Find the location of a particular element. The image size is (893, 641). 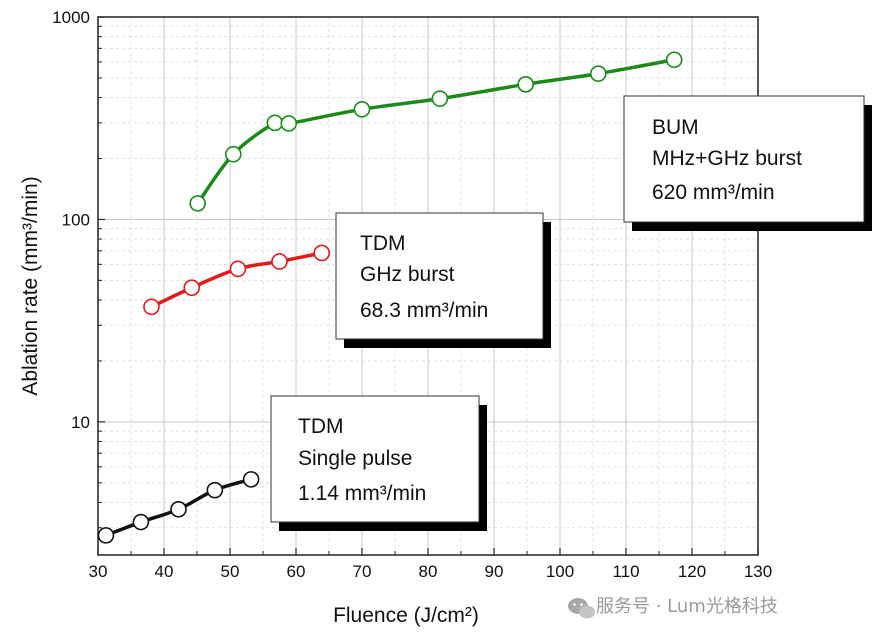

x-tick-label: 70 is located at coordinates (362, 571).